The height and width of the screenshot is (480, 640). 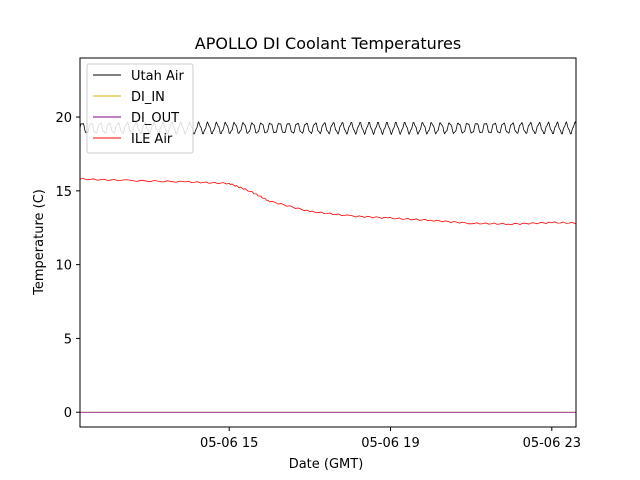 What do you see at coordinates (552, 443) in the screenshot?
I see `x-tick-label: 05-06 23` at bounding box center [552, 443].